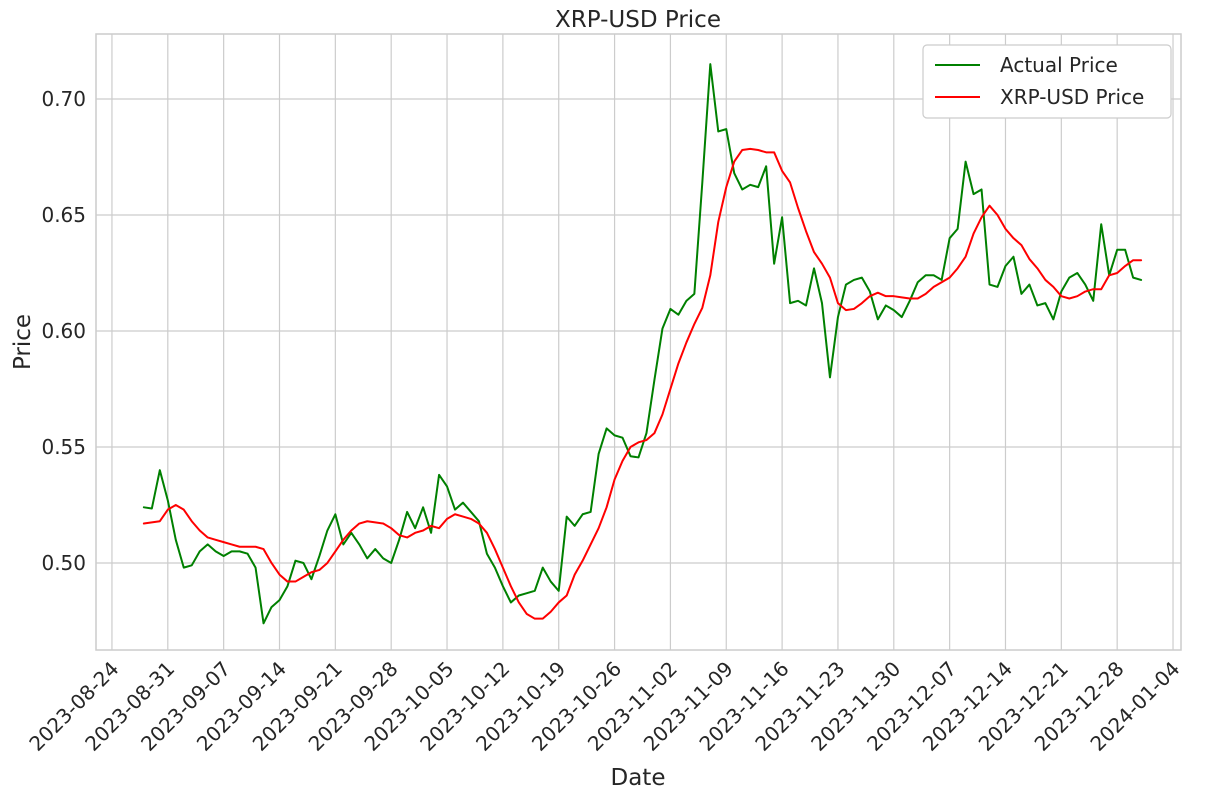 The image size is (1222, 800). Describe the element at coordinates (638, 20) in the screenshot. I see `chart-title: XRP-USD Price` at that location.